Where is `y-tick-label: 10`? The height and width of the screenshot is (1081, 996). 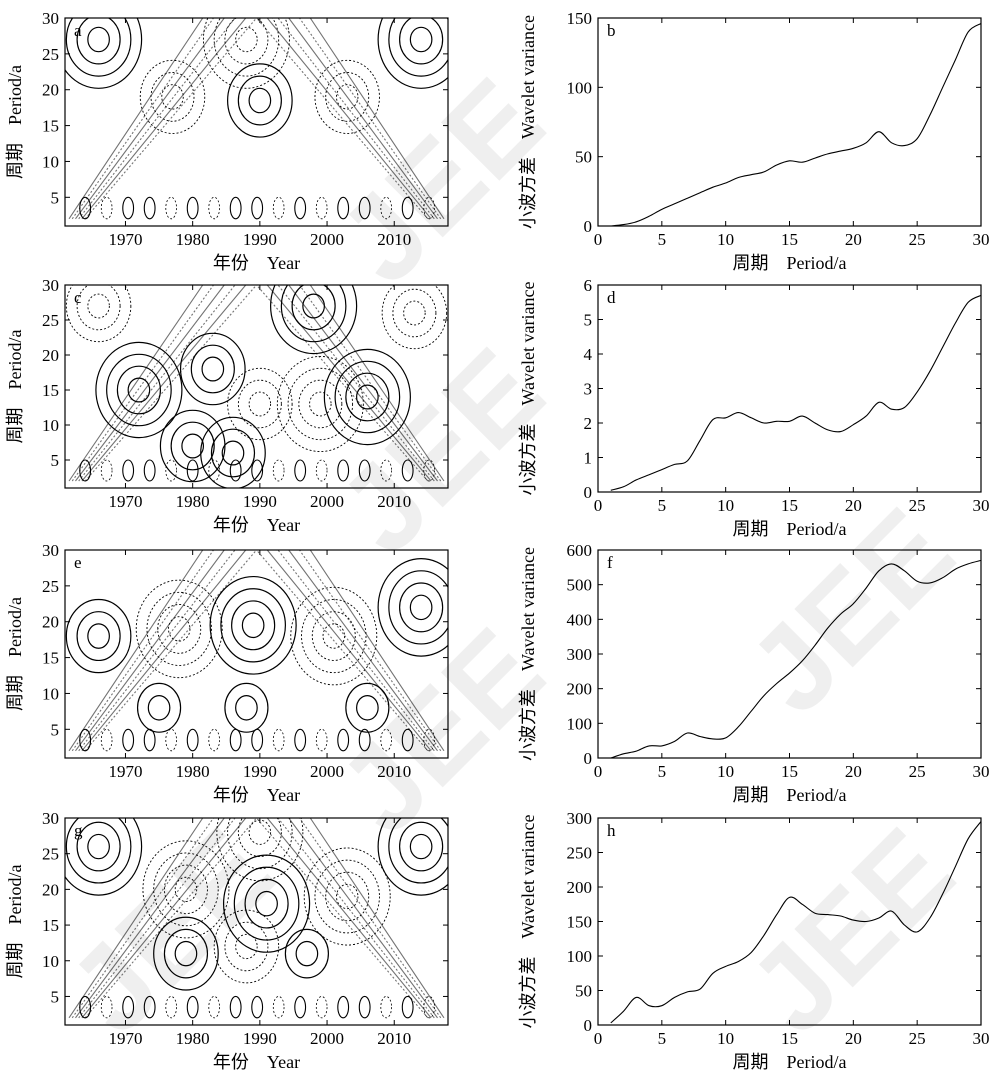
y-tick-label: 10 is located at coordinates (50, 425).